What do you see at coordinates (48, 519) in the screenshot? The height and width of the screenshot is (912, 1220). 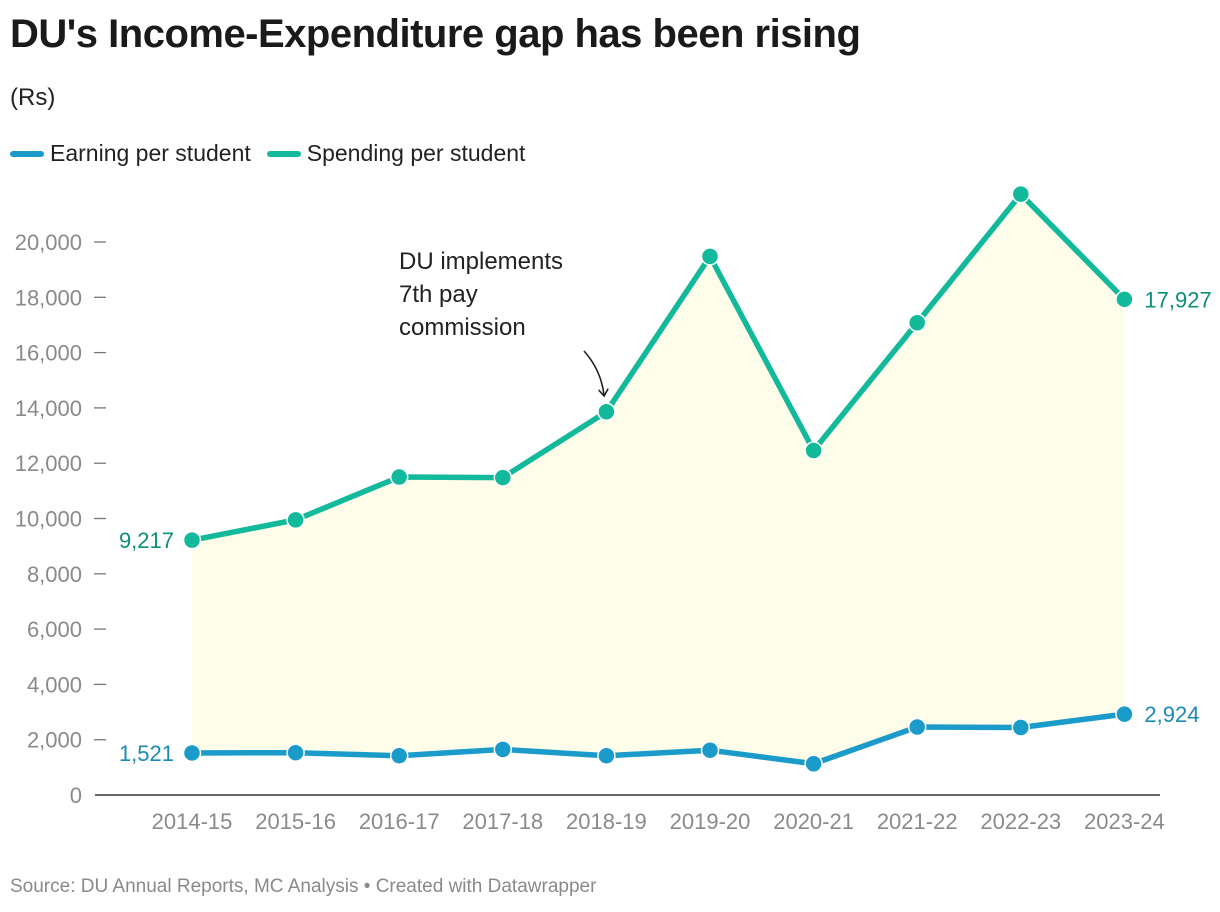 I see `y-tick-label: 10,000` at bounding box center [48, 519].